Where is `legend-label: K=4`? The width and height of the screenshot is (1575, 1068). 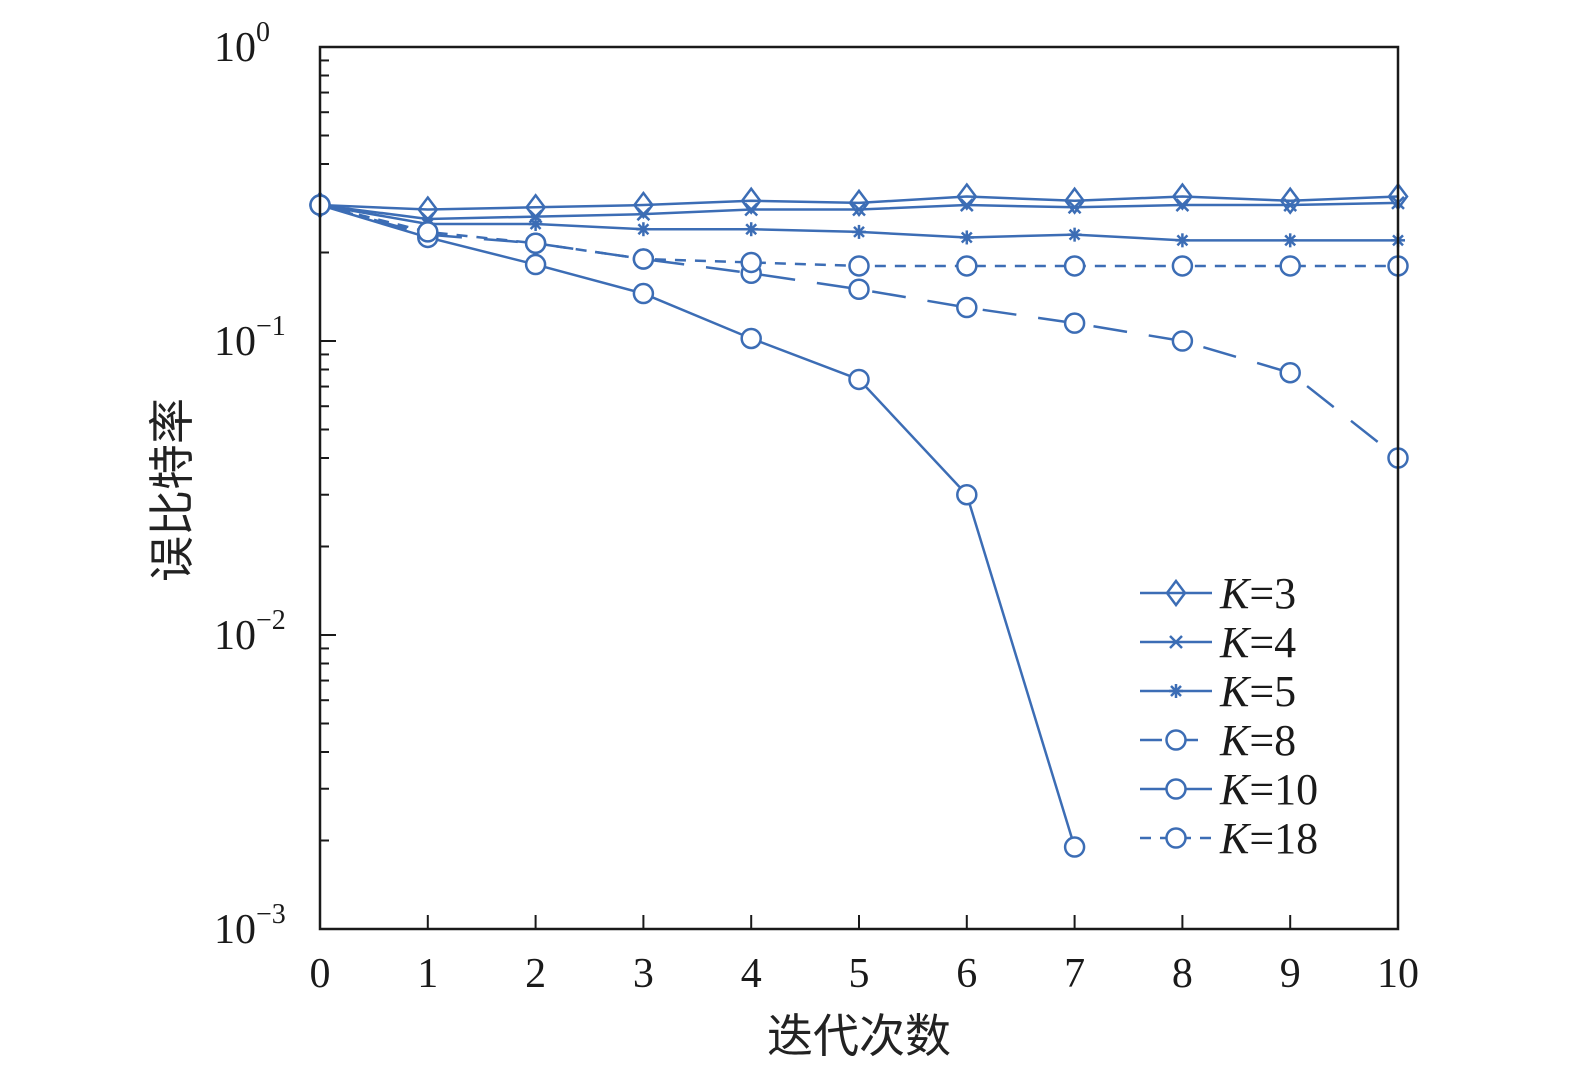 legend-label: K=4 is located at coordinates (1257, 642).